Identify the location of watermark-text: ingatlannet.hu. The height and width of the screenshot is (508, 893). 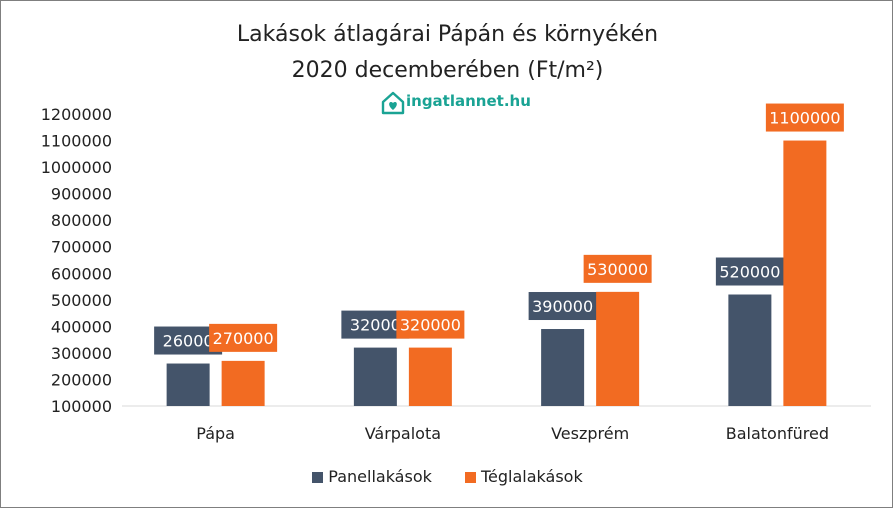
(468, 101).